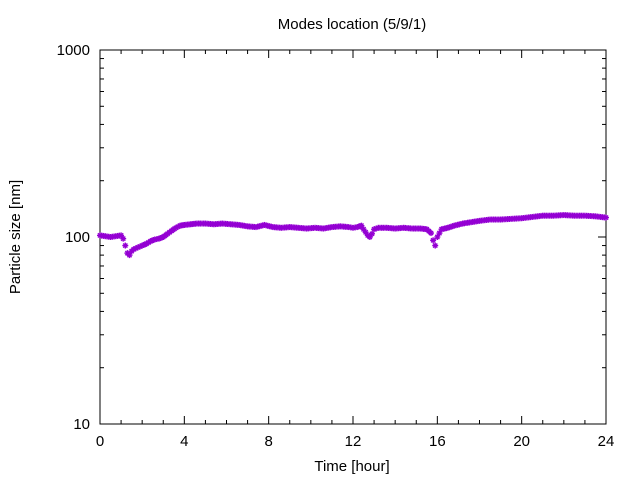 The width and height of the screenshot is (640, 485). Describe the element at coordinates (184, 441) in the screenshot. I see `x-tick-label: 4` at that location.